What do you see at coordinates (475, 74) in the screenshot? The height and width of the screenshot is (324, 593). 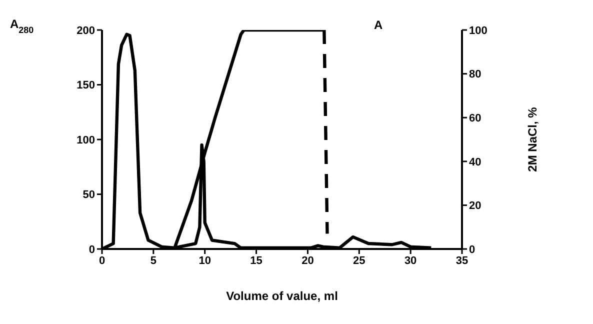 I see `y2-tick-label: 80` at bounding box center [475, 74].